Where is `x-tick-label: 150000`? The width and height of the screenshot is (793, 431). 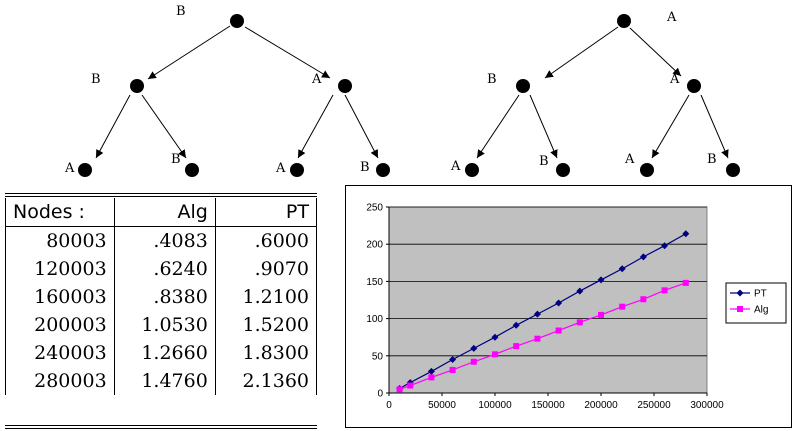
x-tick-label: 150000 is located at coordinates (548, 405).